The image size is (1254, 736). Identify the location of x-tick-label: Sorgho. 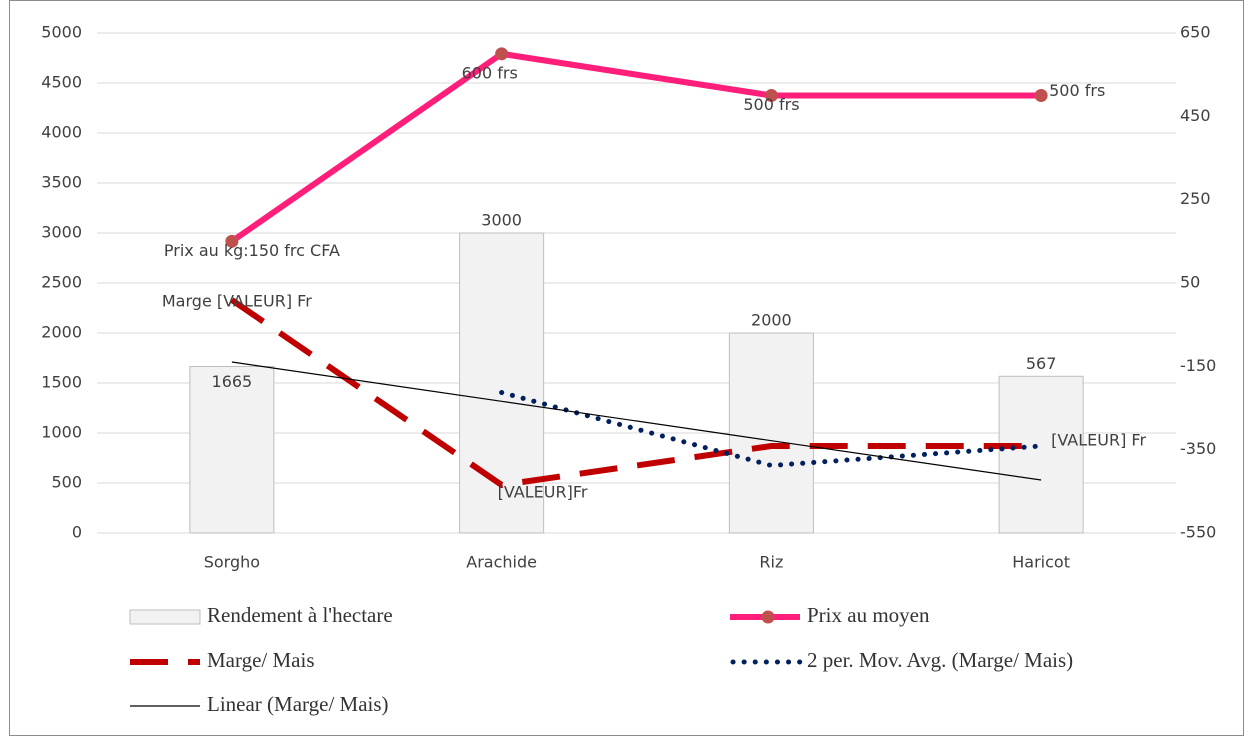
(232, 562).